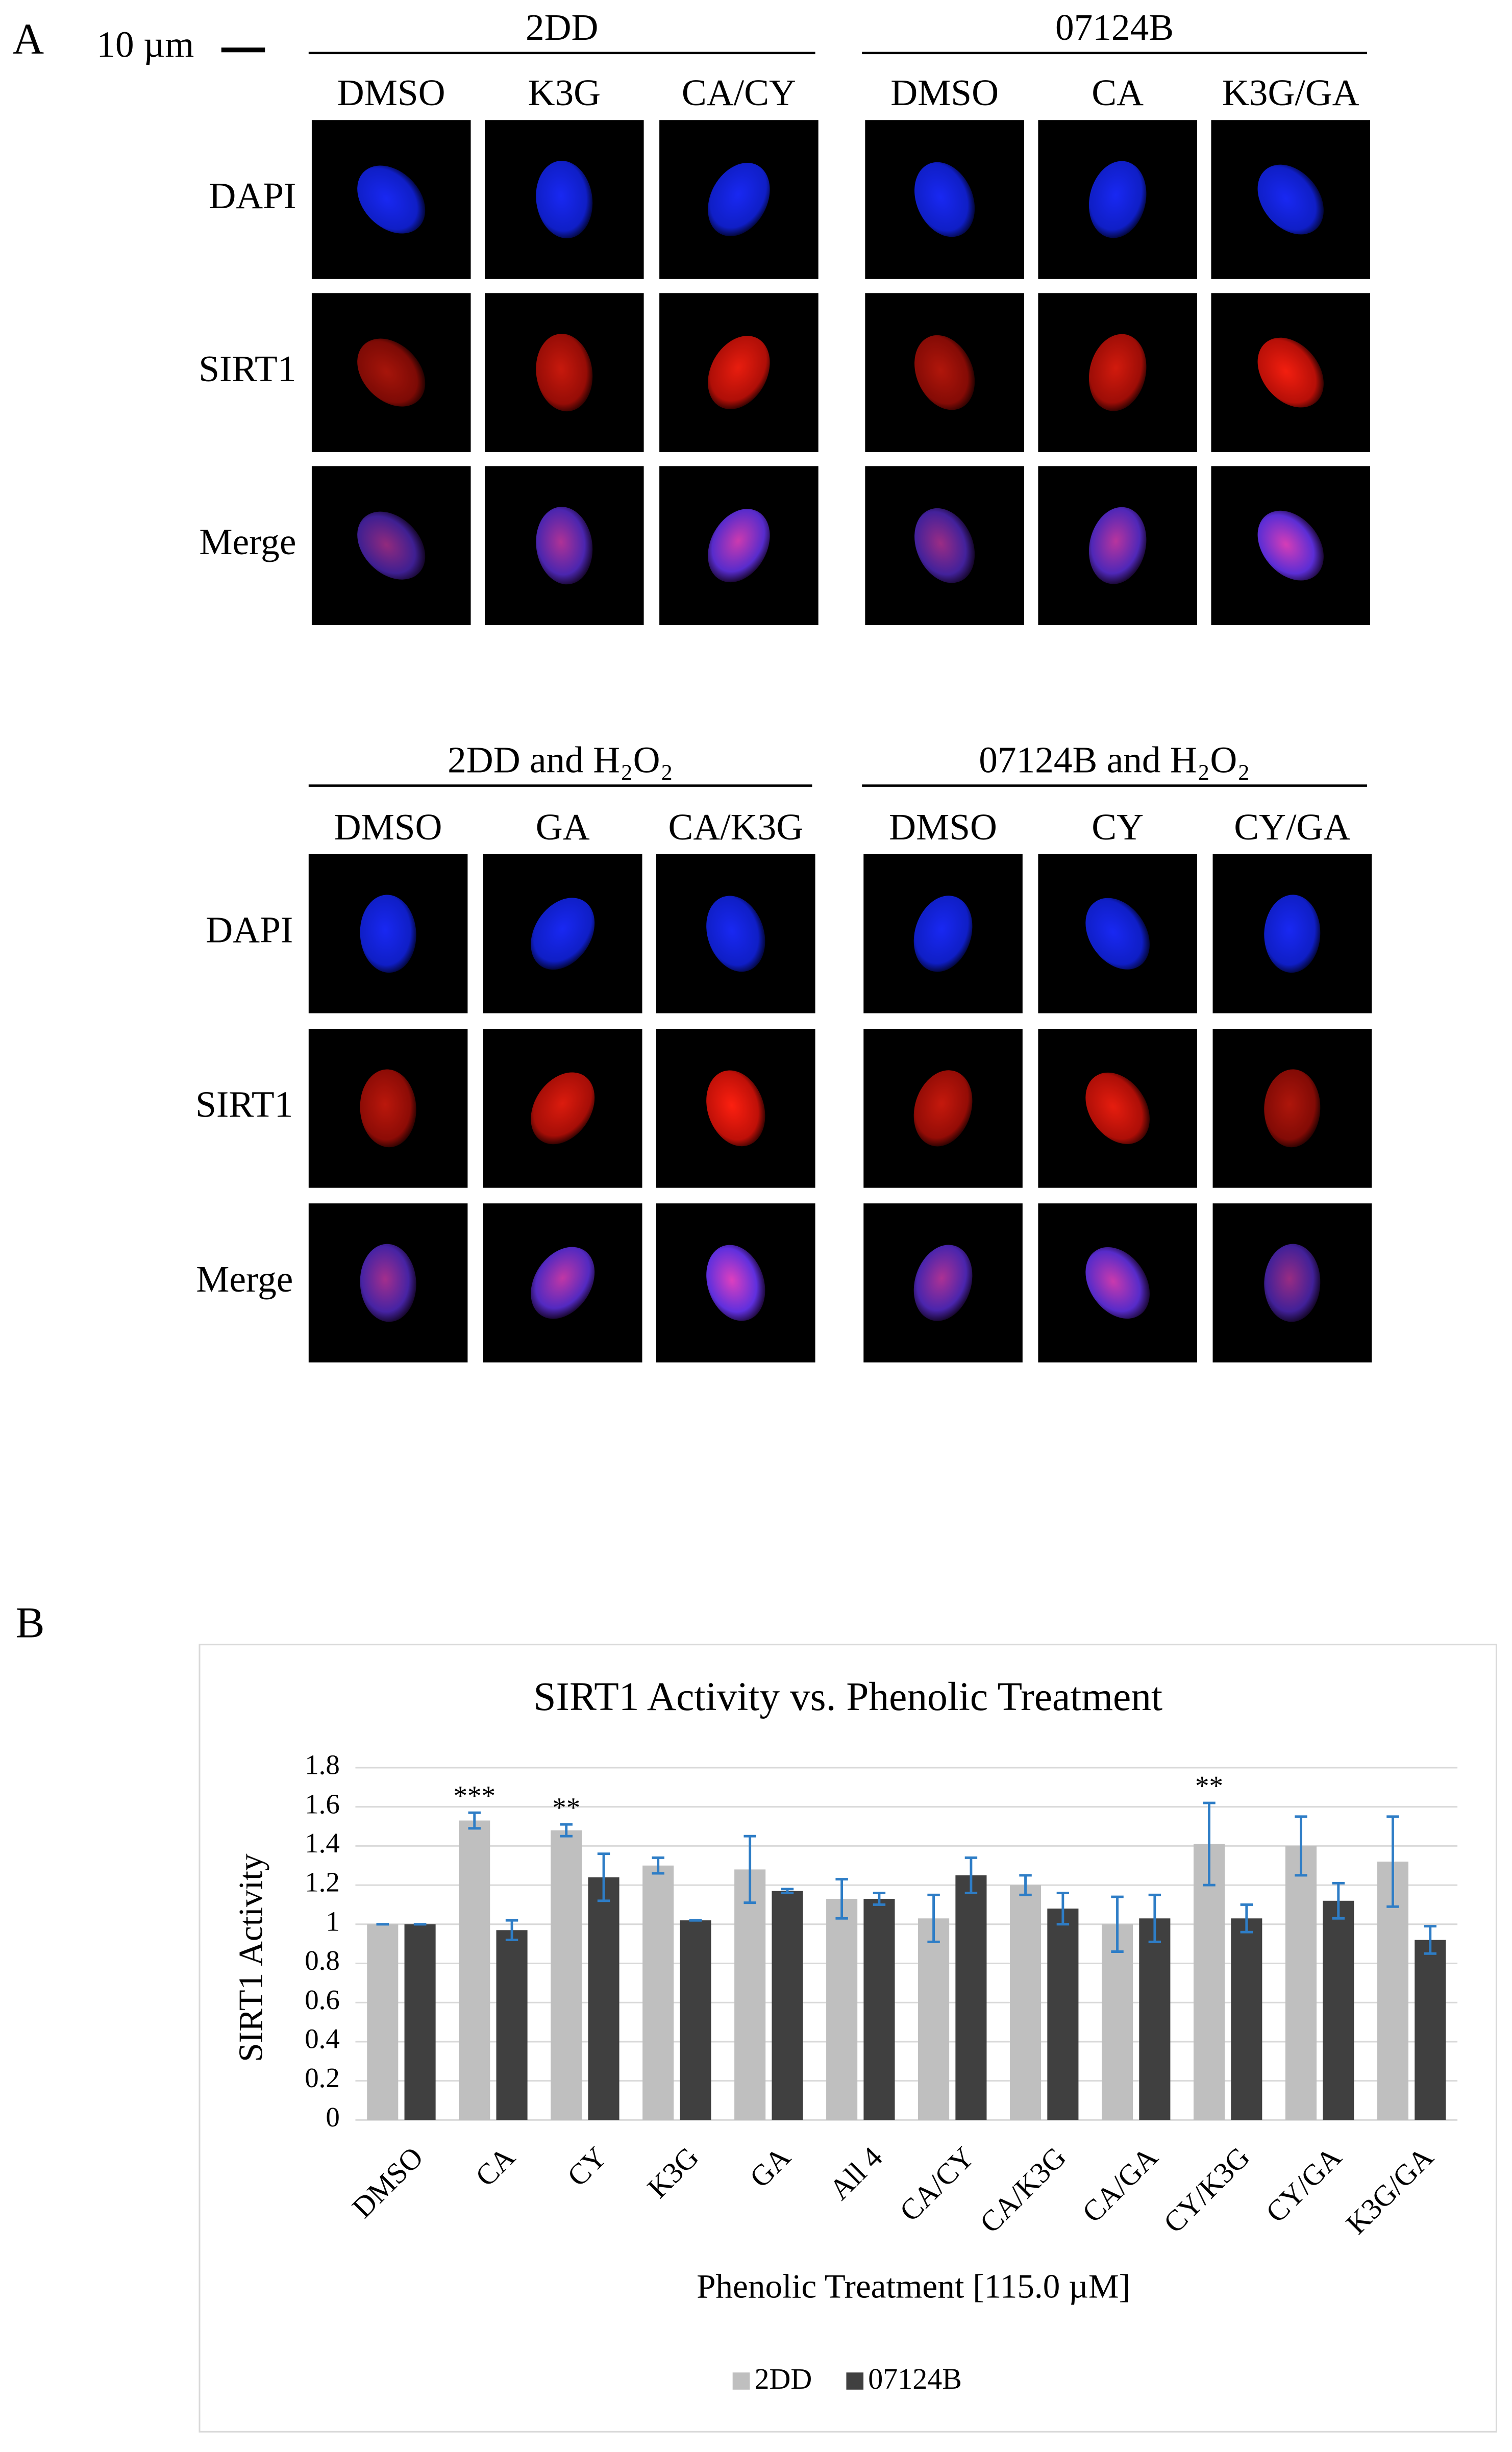 The height and width of the screenshot is (2452, 1512). I want to click on column-label: CY, so click(1118, 827).